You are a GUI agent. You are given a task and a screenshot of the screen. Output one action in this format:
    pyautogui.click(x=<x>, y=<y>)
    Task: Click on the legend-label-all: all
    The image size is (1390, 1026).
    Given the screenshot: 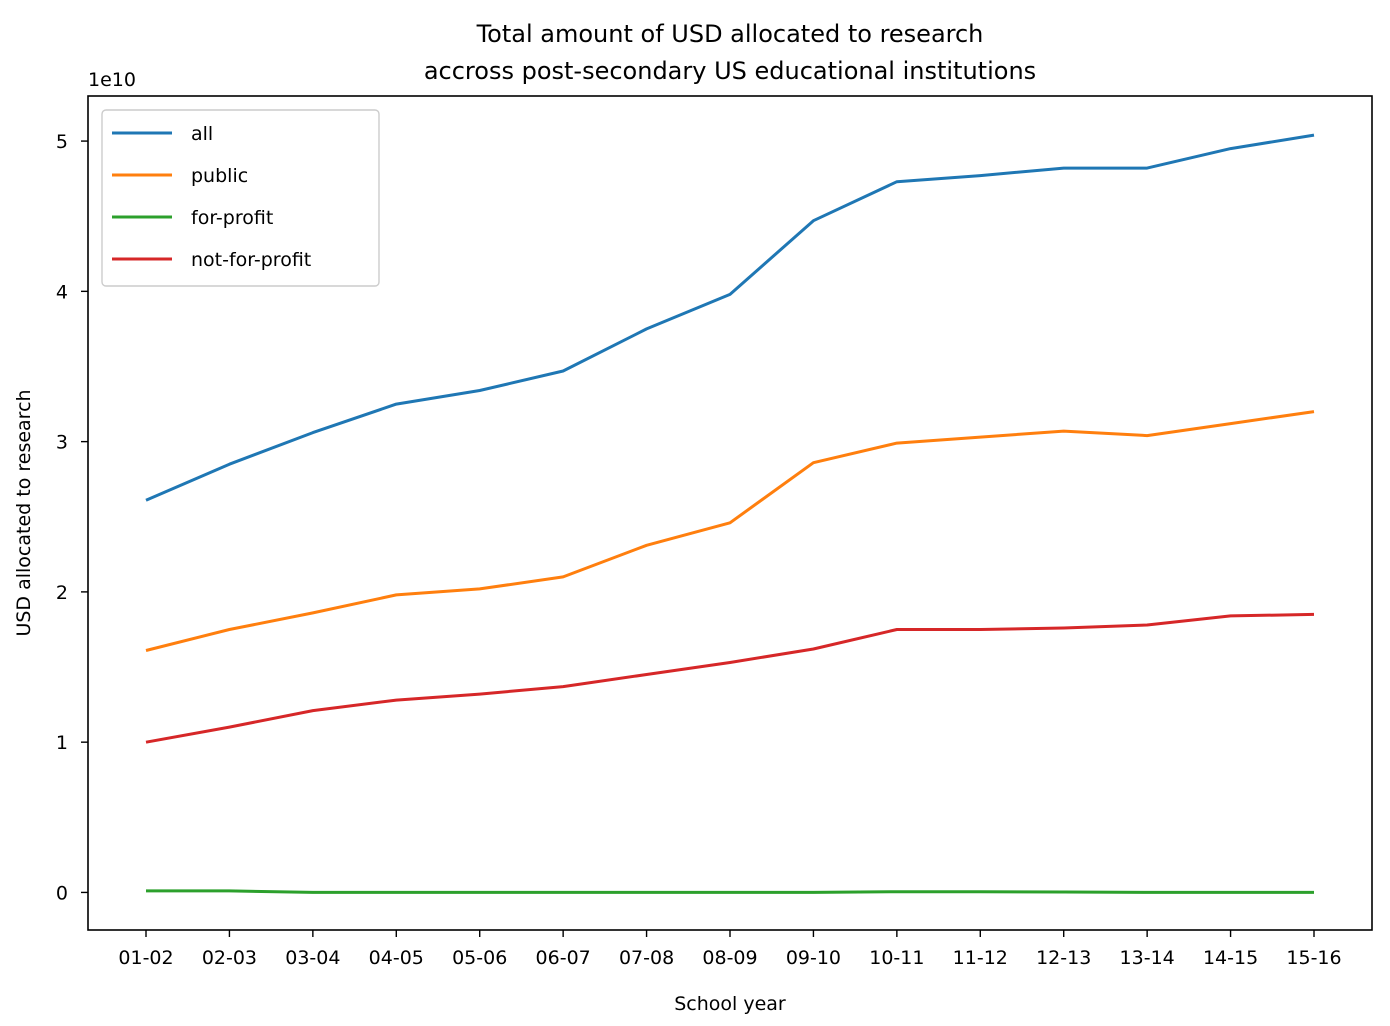 What is the action you would take?
    pyautogui.click(x=202, y=134)
    